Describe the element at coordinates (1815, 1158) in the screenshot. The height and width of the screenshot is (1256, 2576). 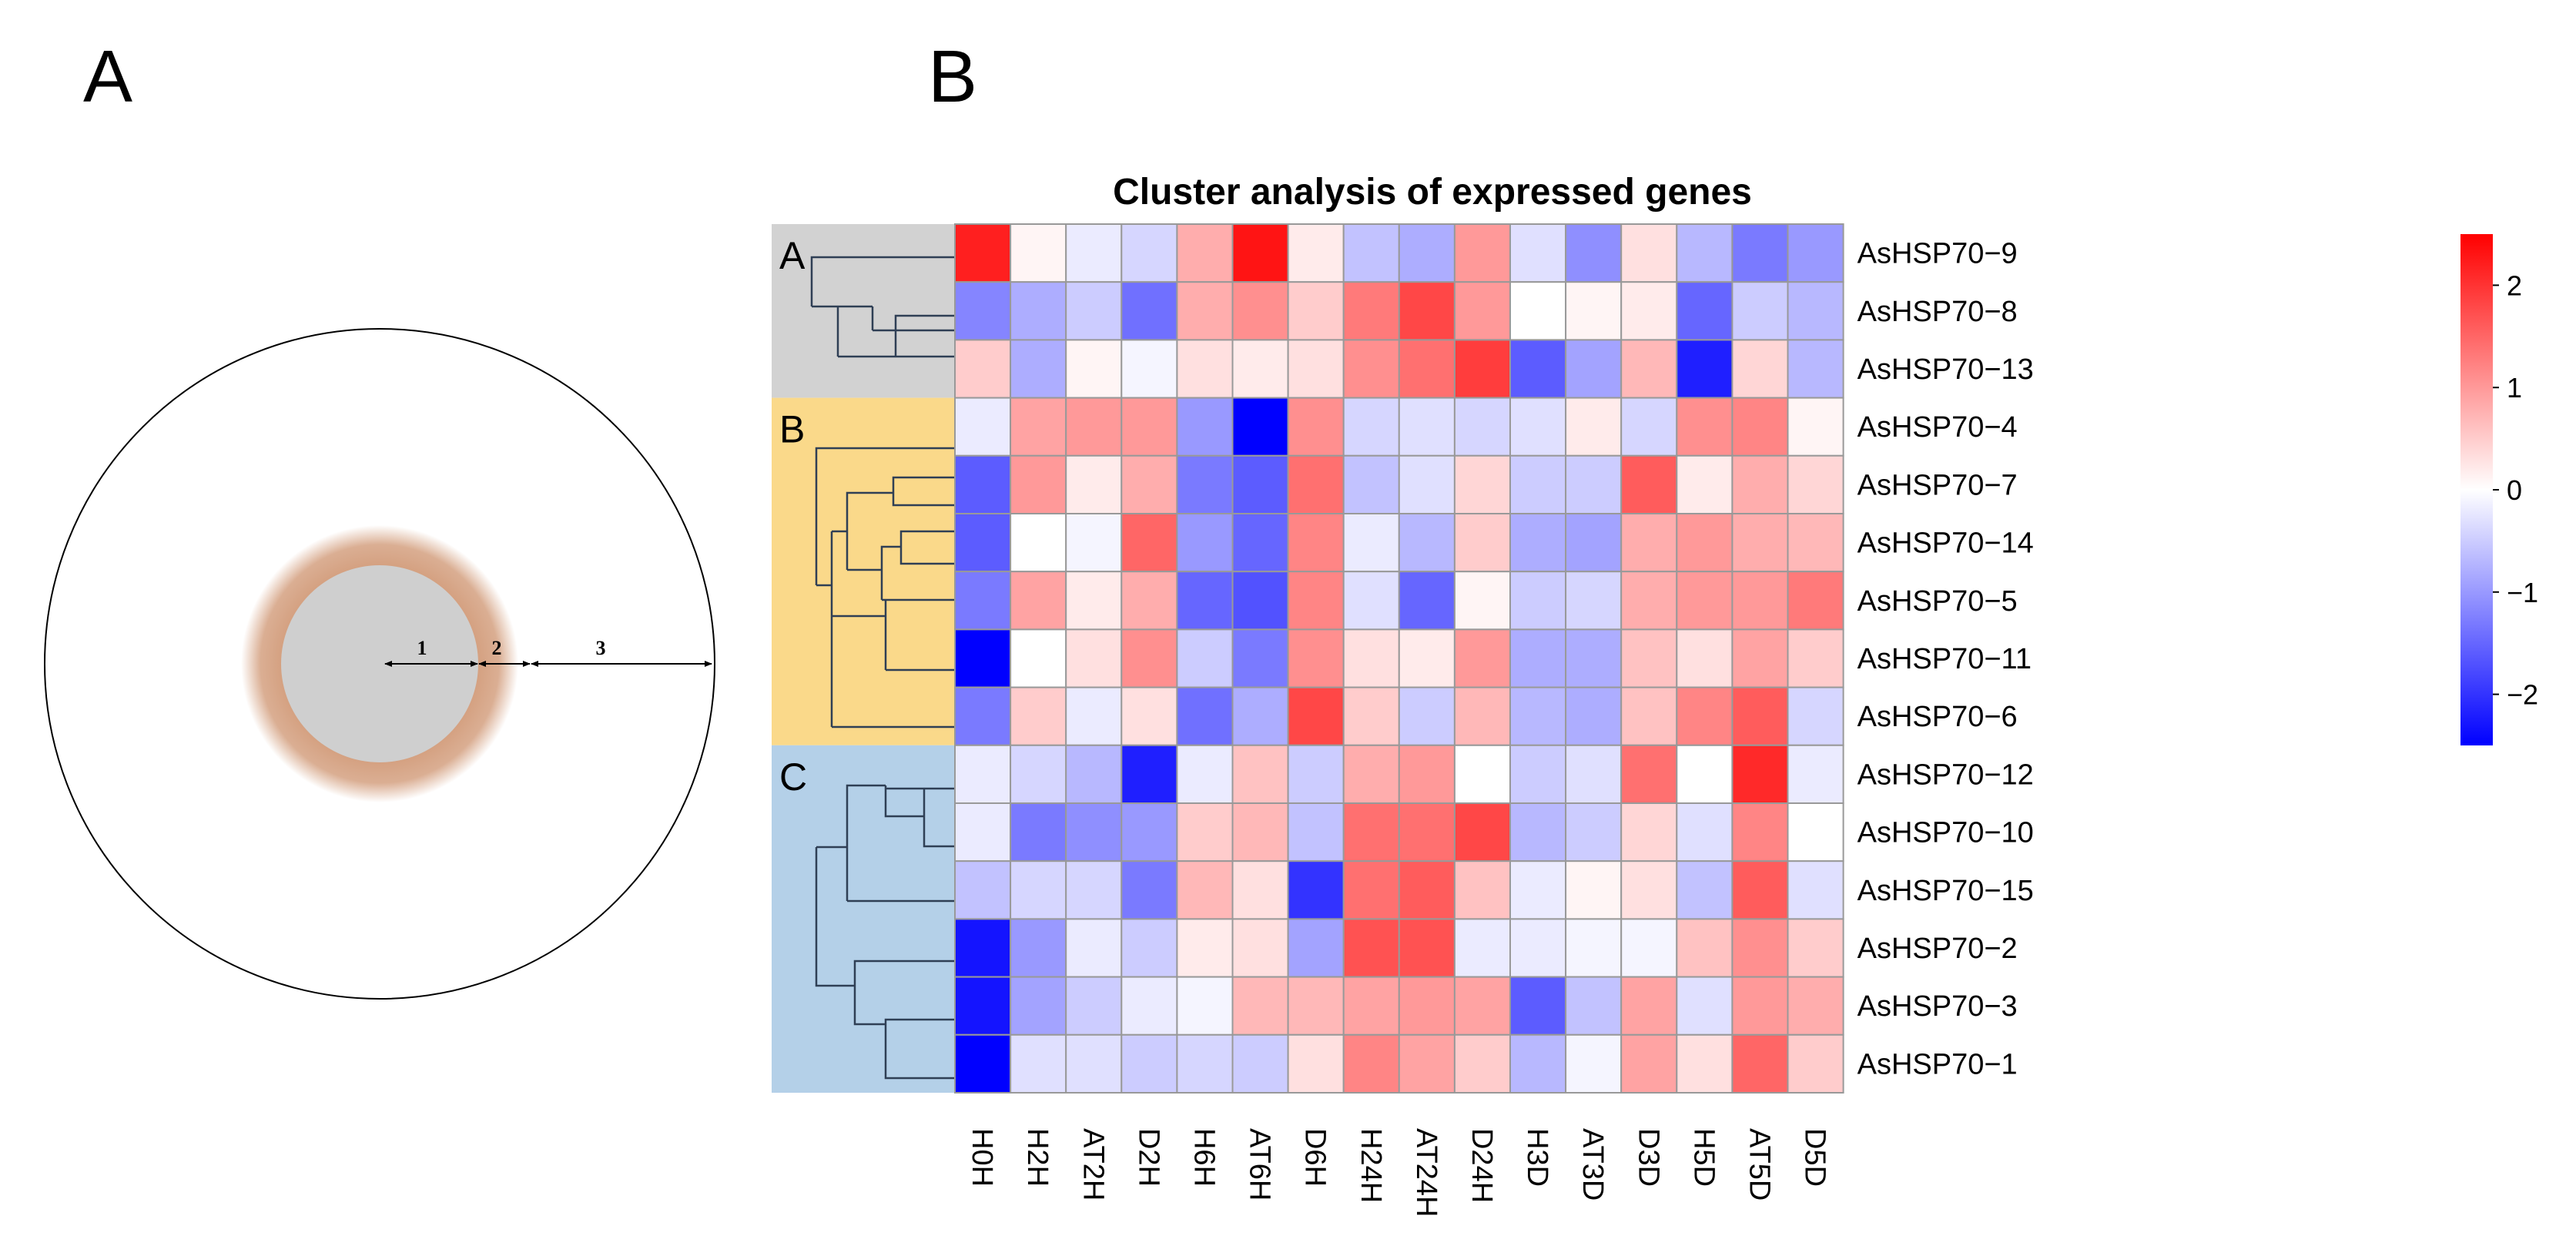
I see `col-label: D5D` at that location.